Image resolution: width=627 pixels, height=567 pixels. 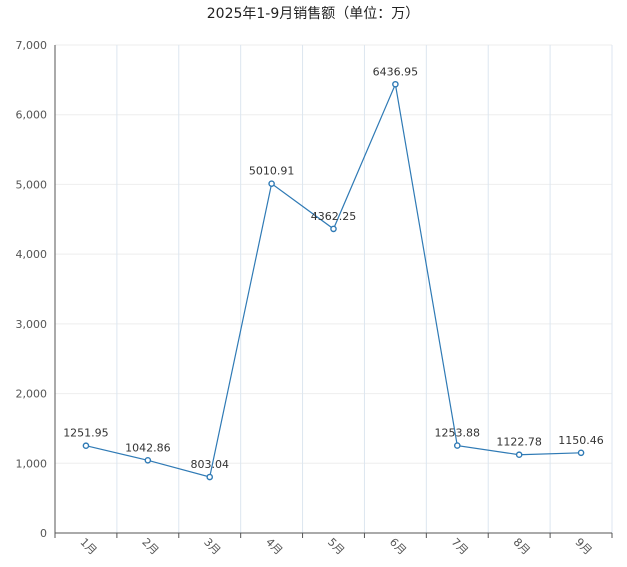 What do you see at coordinates (150, 547) in the screenshot?
I see `x-tick-label: 2月` at bounding box center [150, 547].